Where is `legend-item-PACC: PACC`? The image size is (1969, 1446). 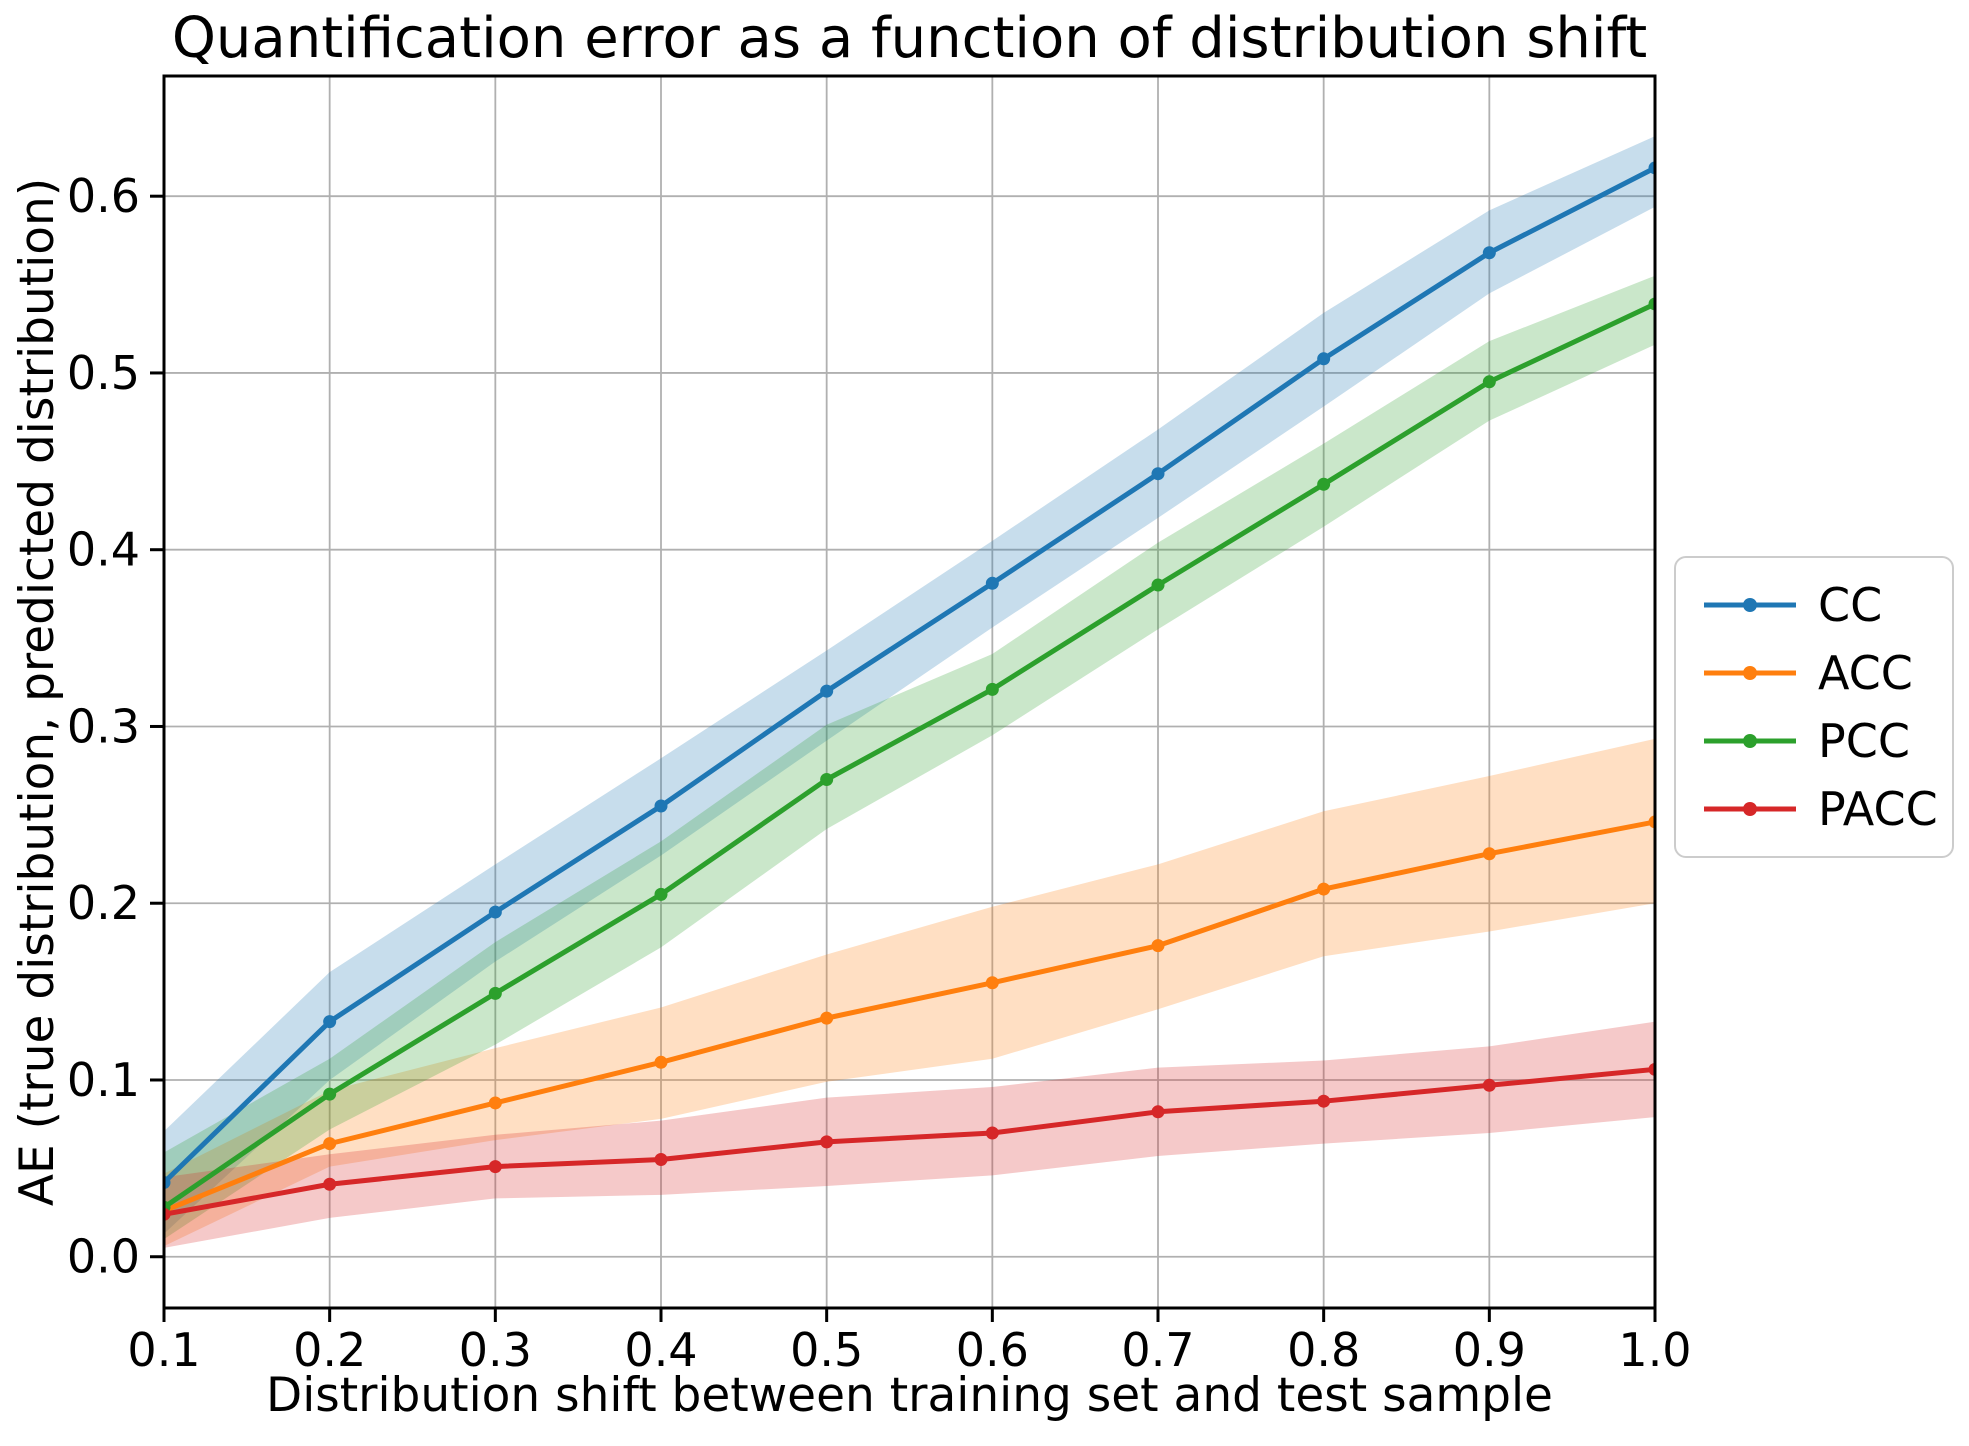
legend-item-PACC: PACC is located at coordinates (1822, 809).